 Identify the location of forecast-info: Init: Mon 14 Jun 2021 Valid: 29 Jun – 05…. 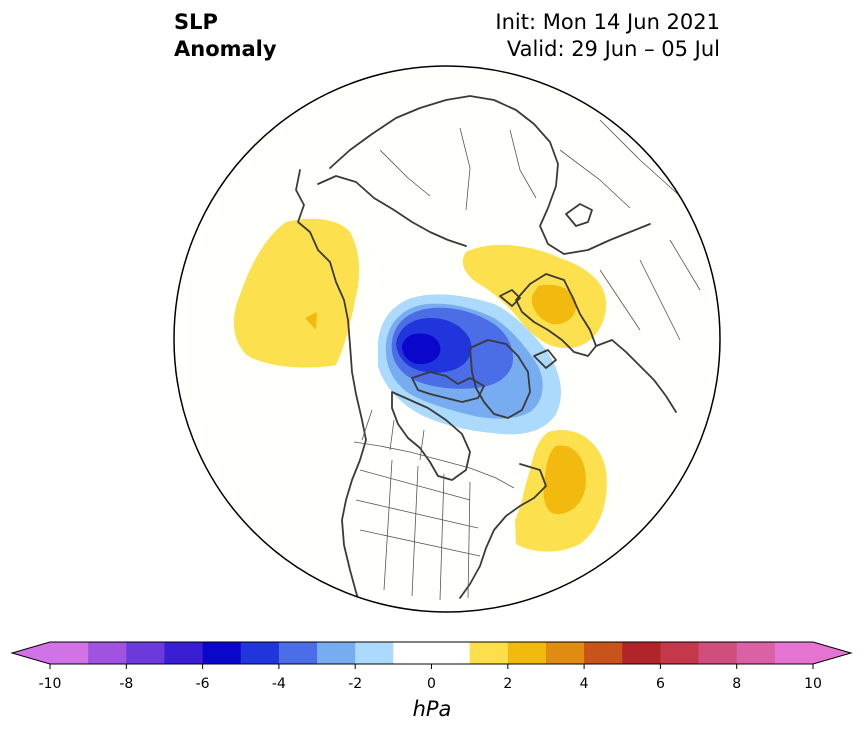
(607, 36).